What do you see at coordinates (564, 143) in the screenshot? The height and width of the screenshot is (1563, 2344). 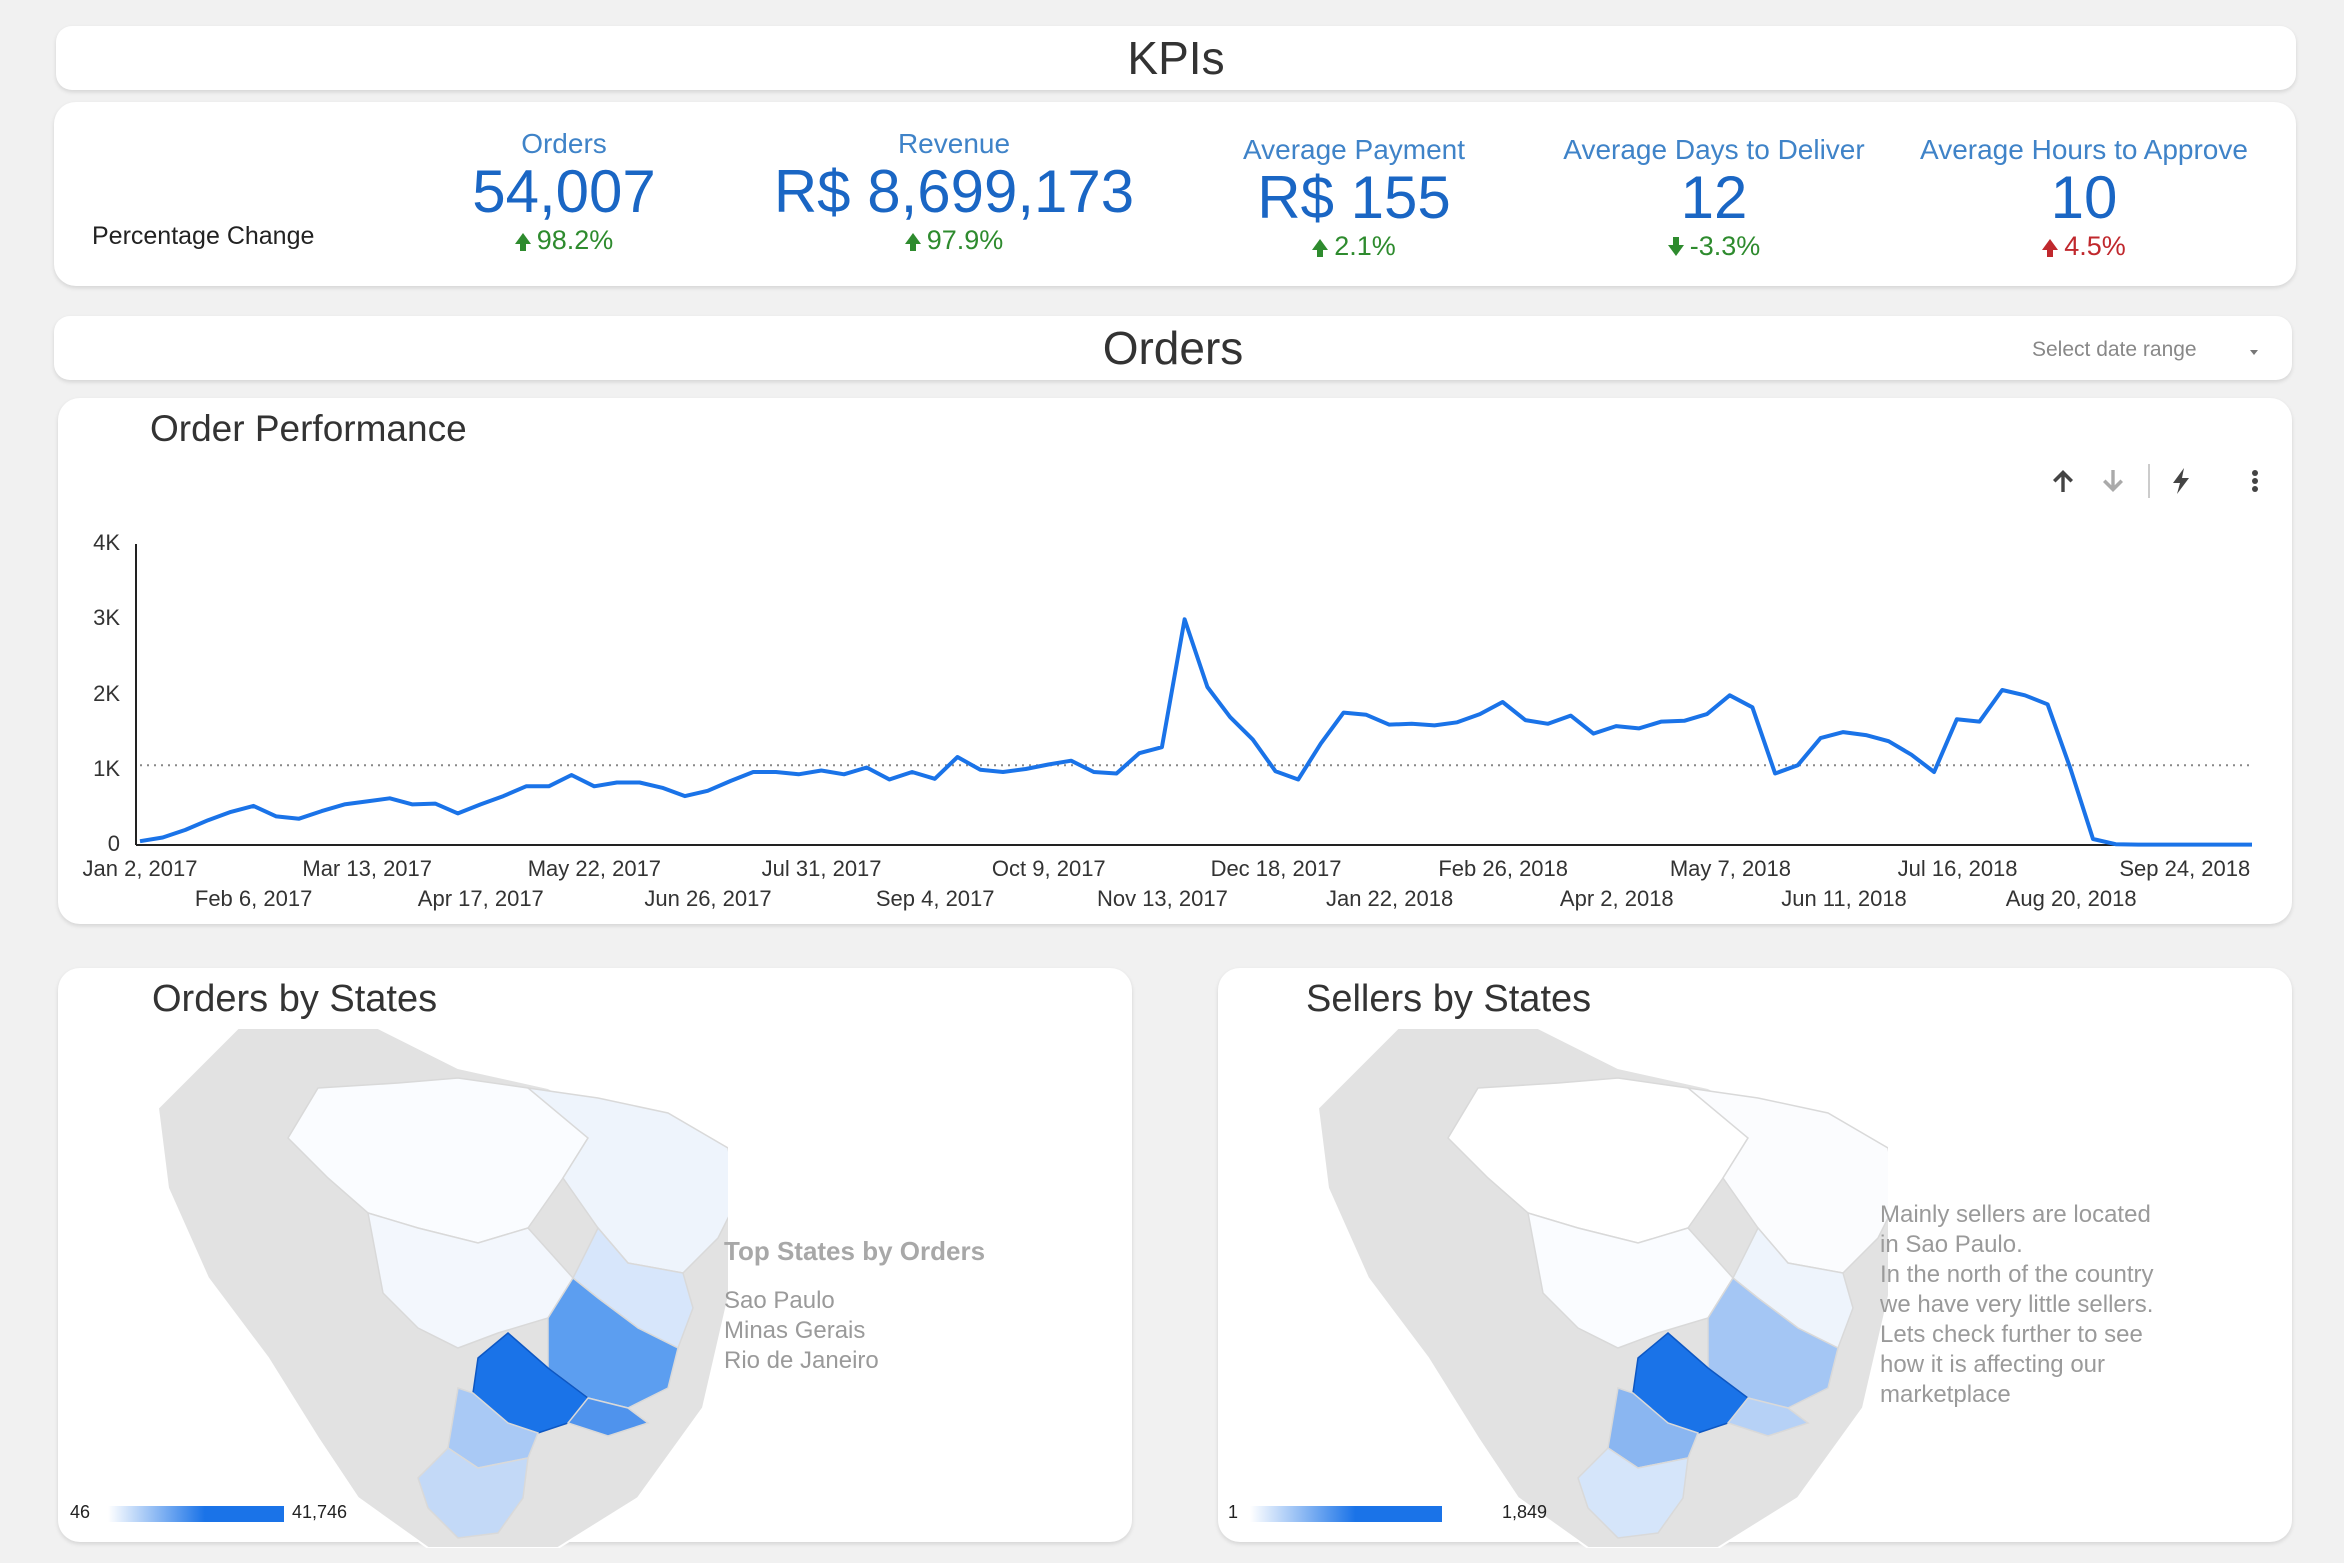 I see `kpi-orders-label: Orders` at bounding box center [564, 143].